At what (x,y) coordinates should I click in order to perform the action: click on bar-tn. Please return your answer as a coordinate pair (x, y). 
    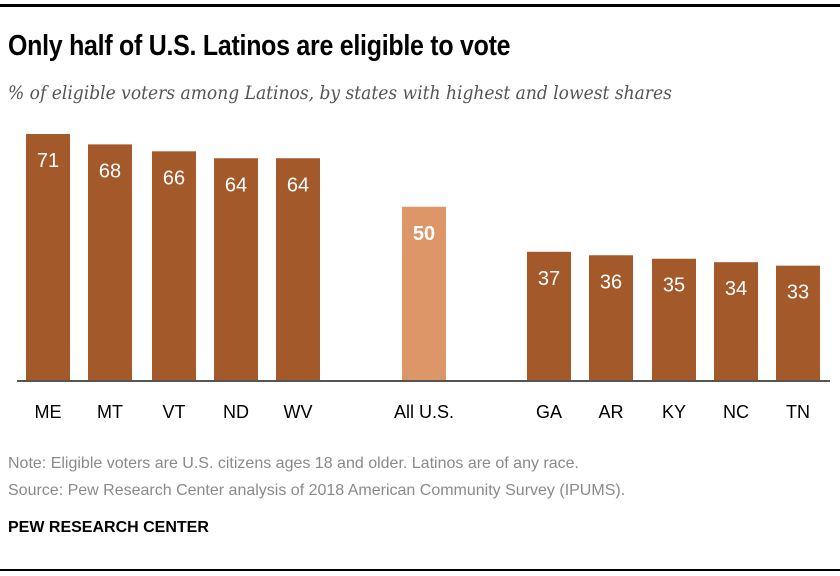
    Looking at the image, I should click on (798, 322).